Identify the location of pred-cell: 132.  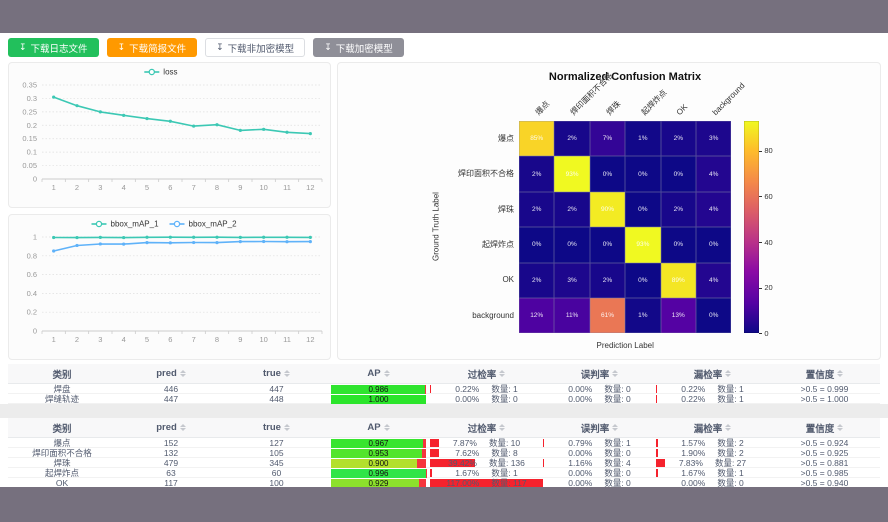
(171, 453).